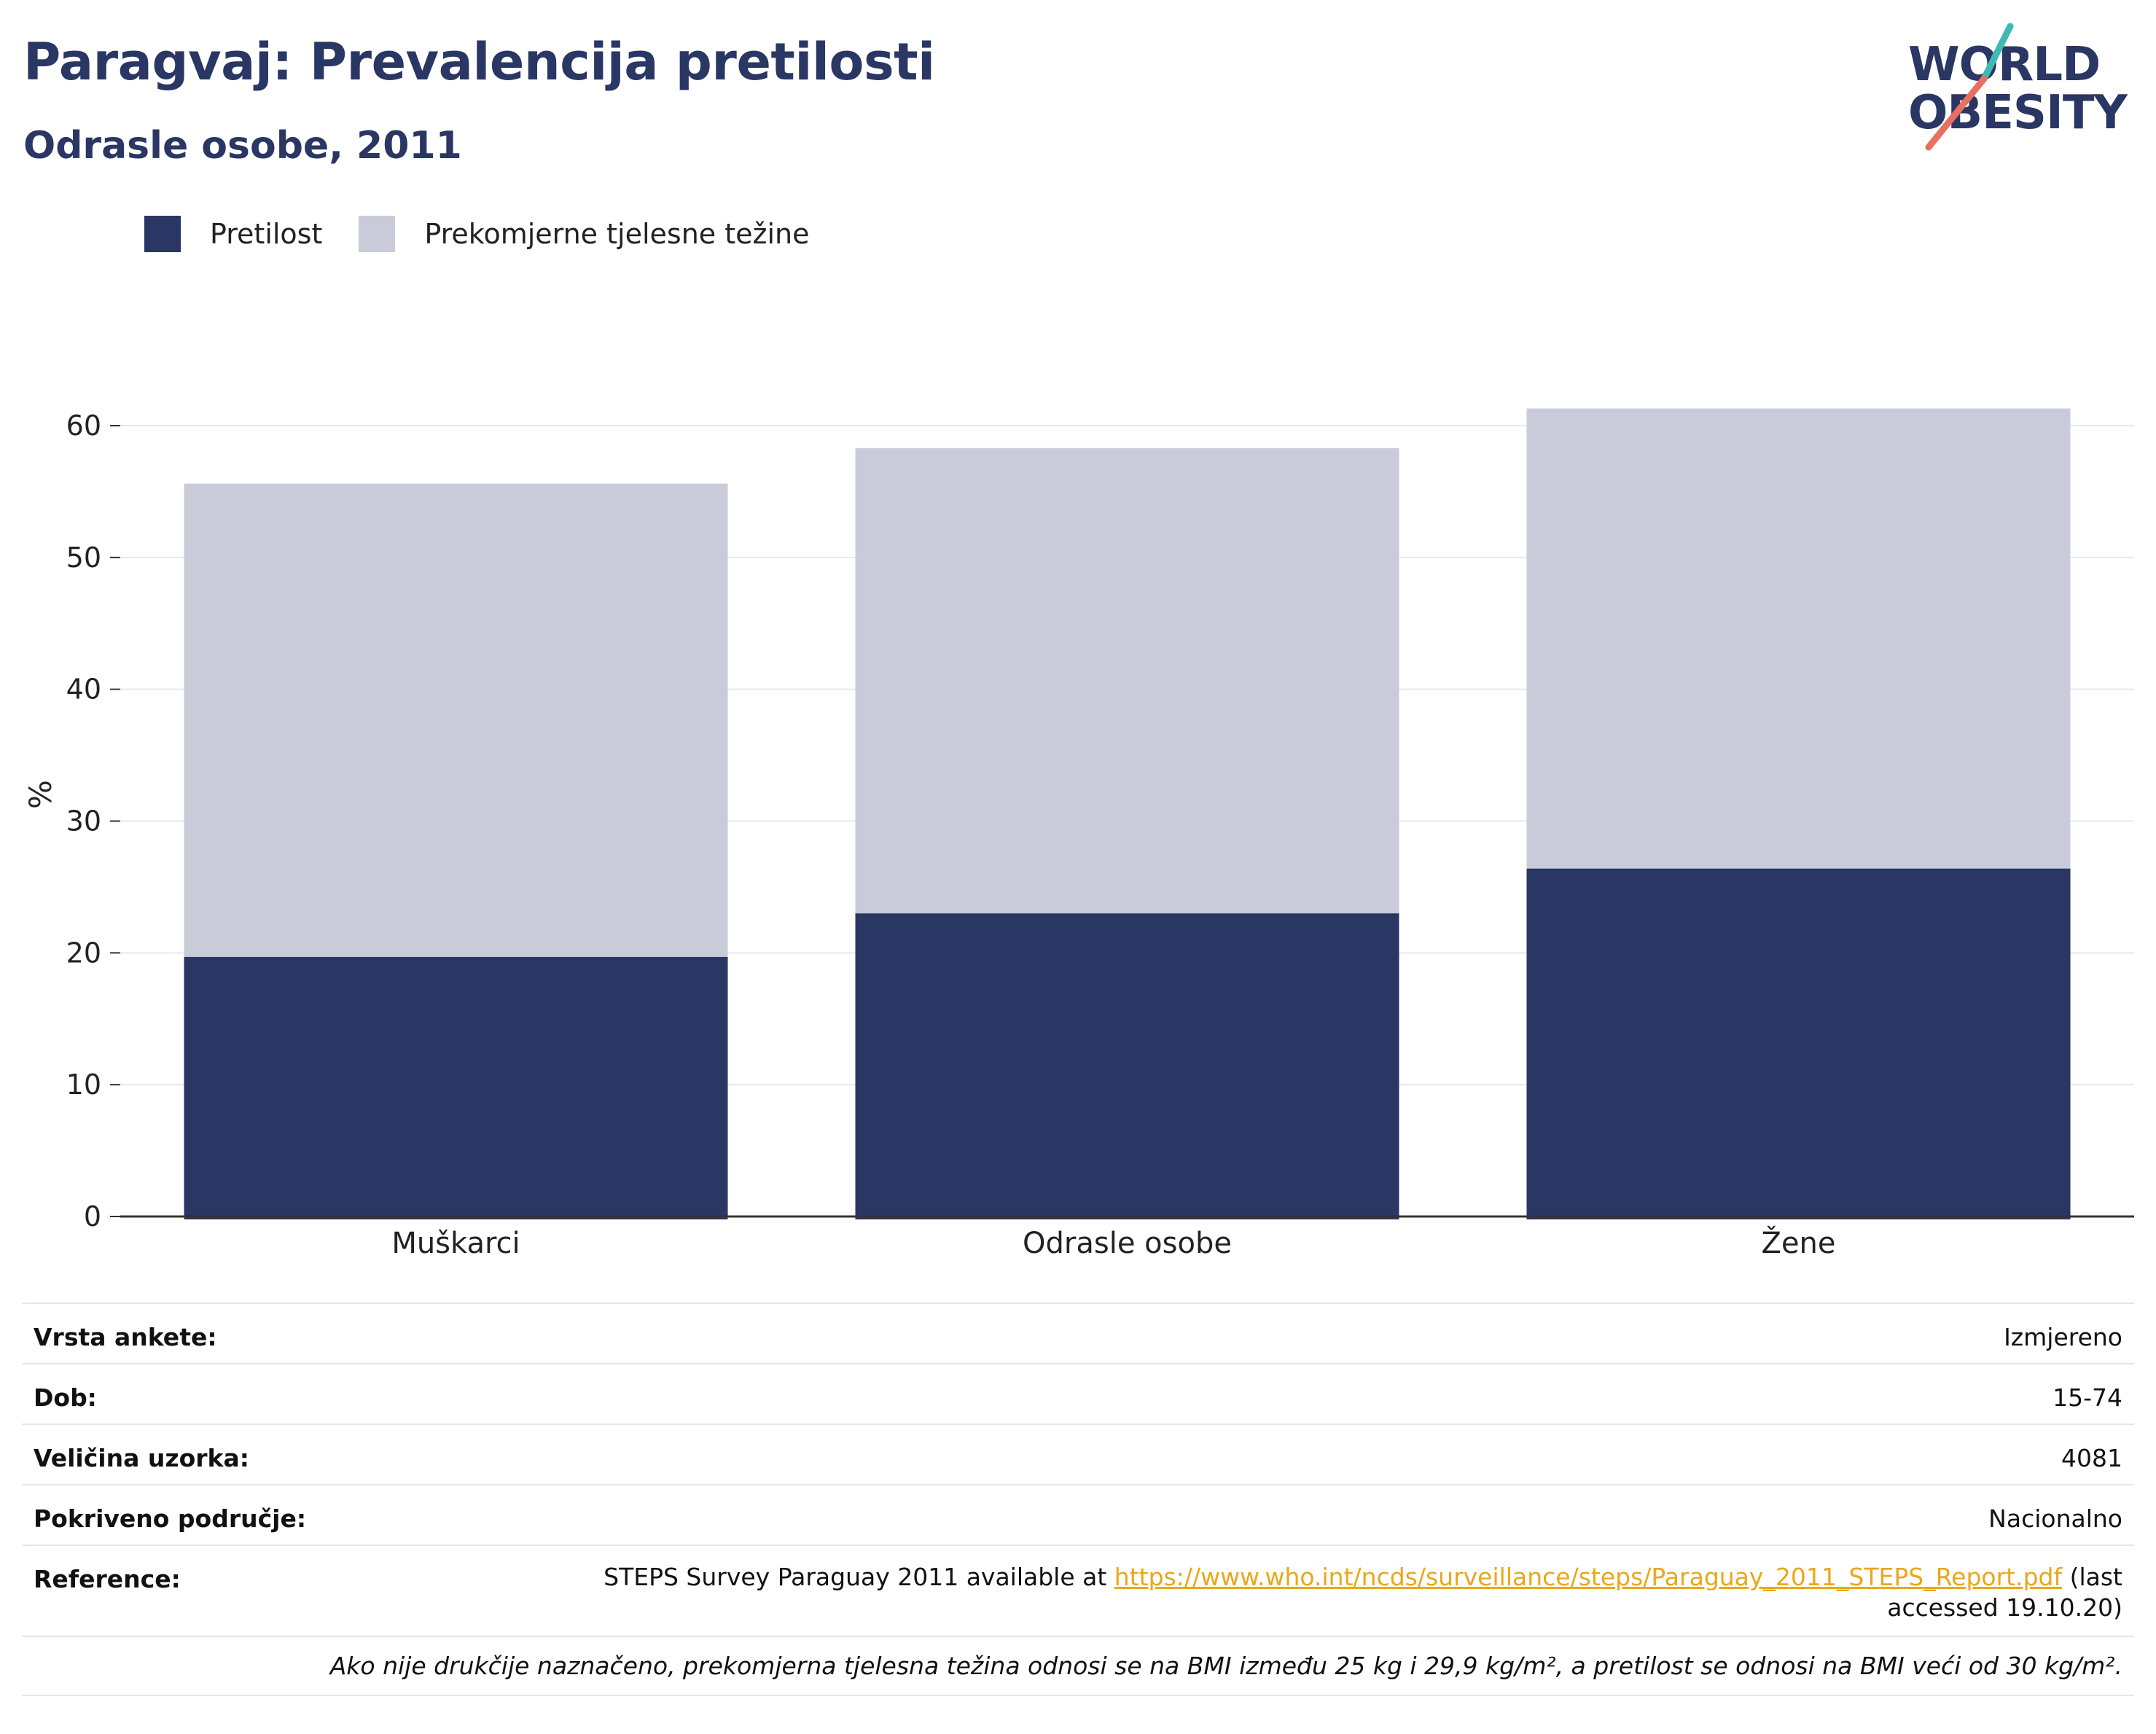 The image size is (2156, 1734). What do you see at coordinates (377, 234) in the screenshot?
I see `legend-swatch-overweight` at bounding box center [377, 234].